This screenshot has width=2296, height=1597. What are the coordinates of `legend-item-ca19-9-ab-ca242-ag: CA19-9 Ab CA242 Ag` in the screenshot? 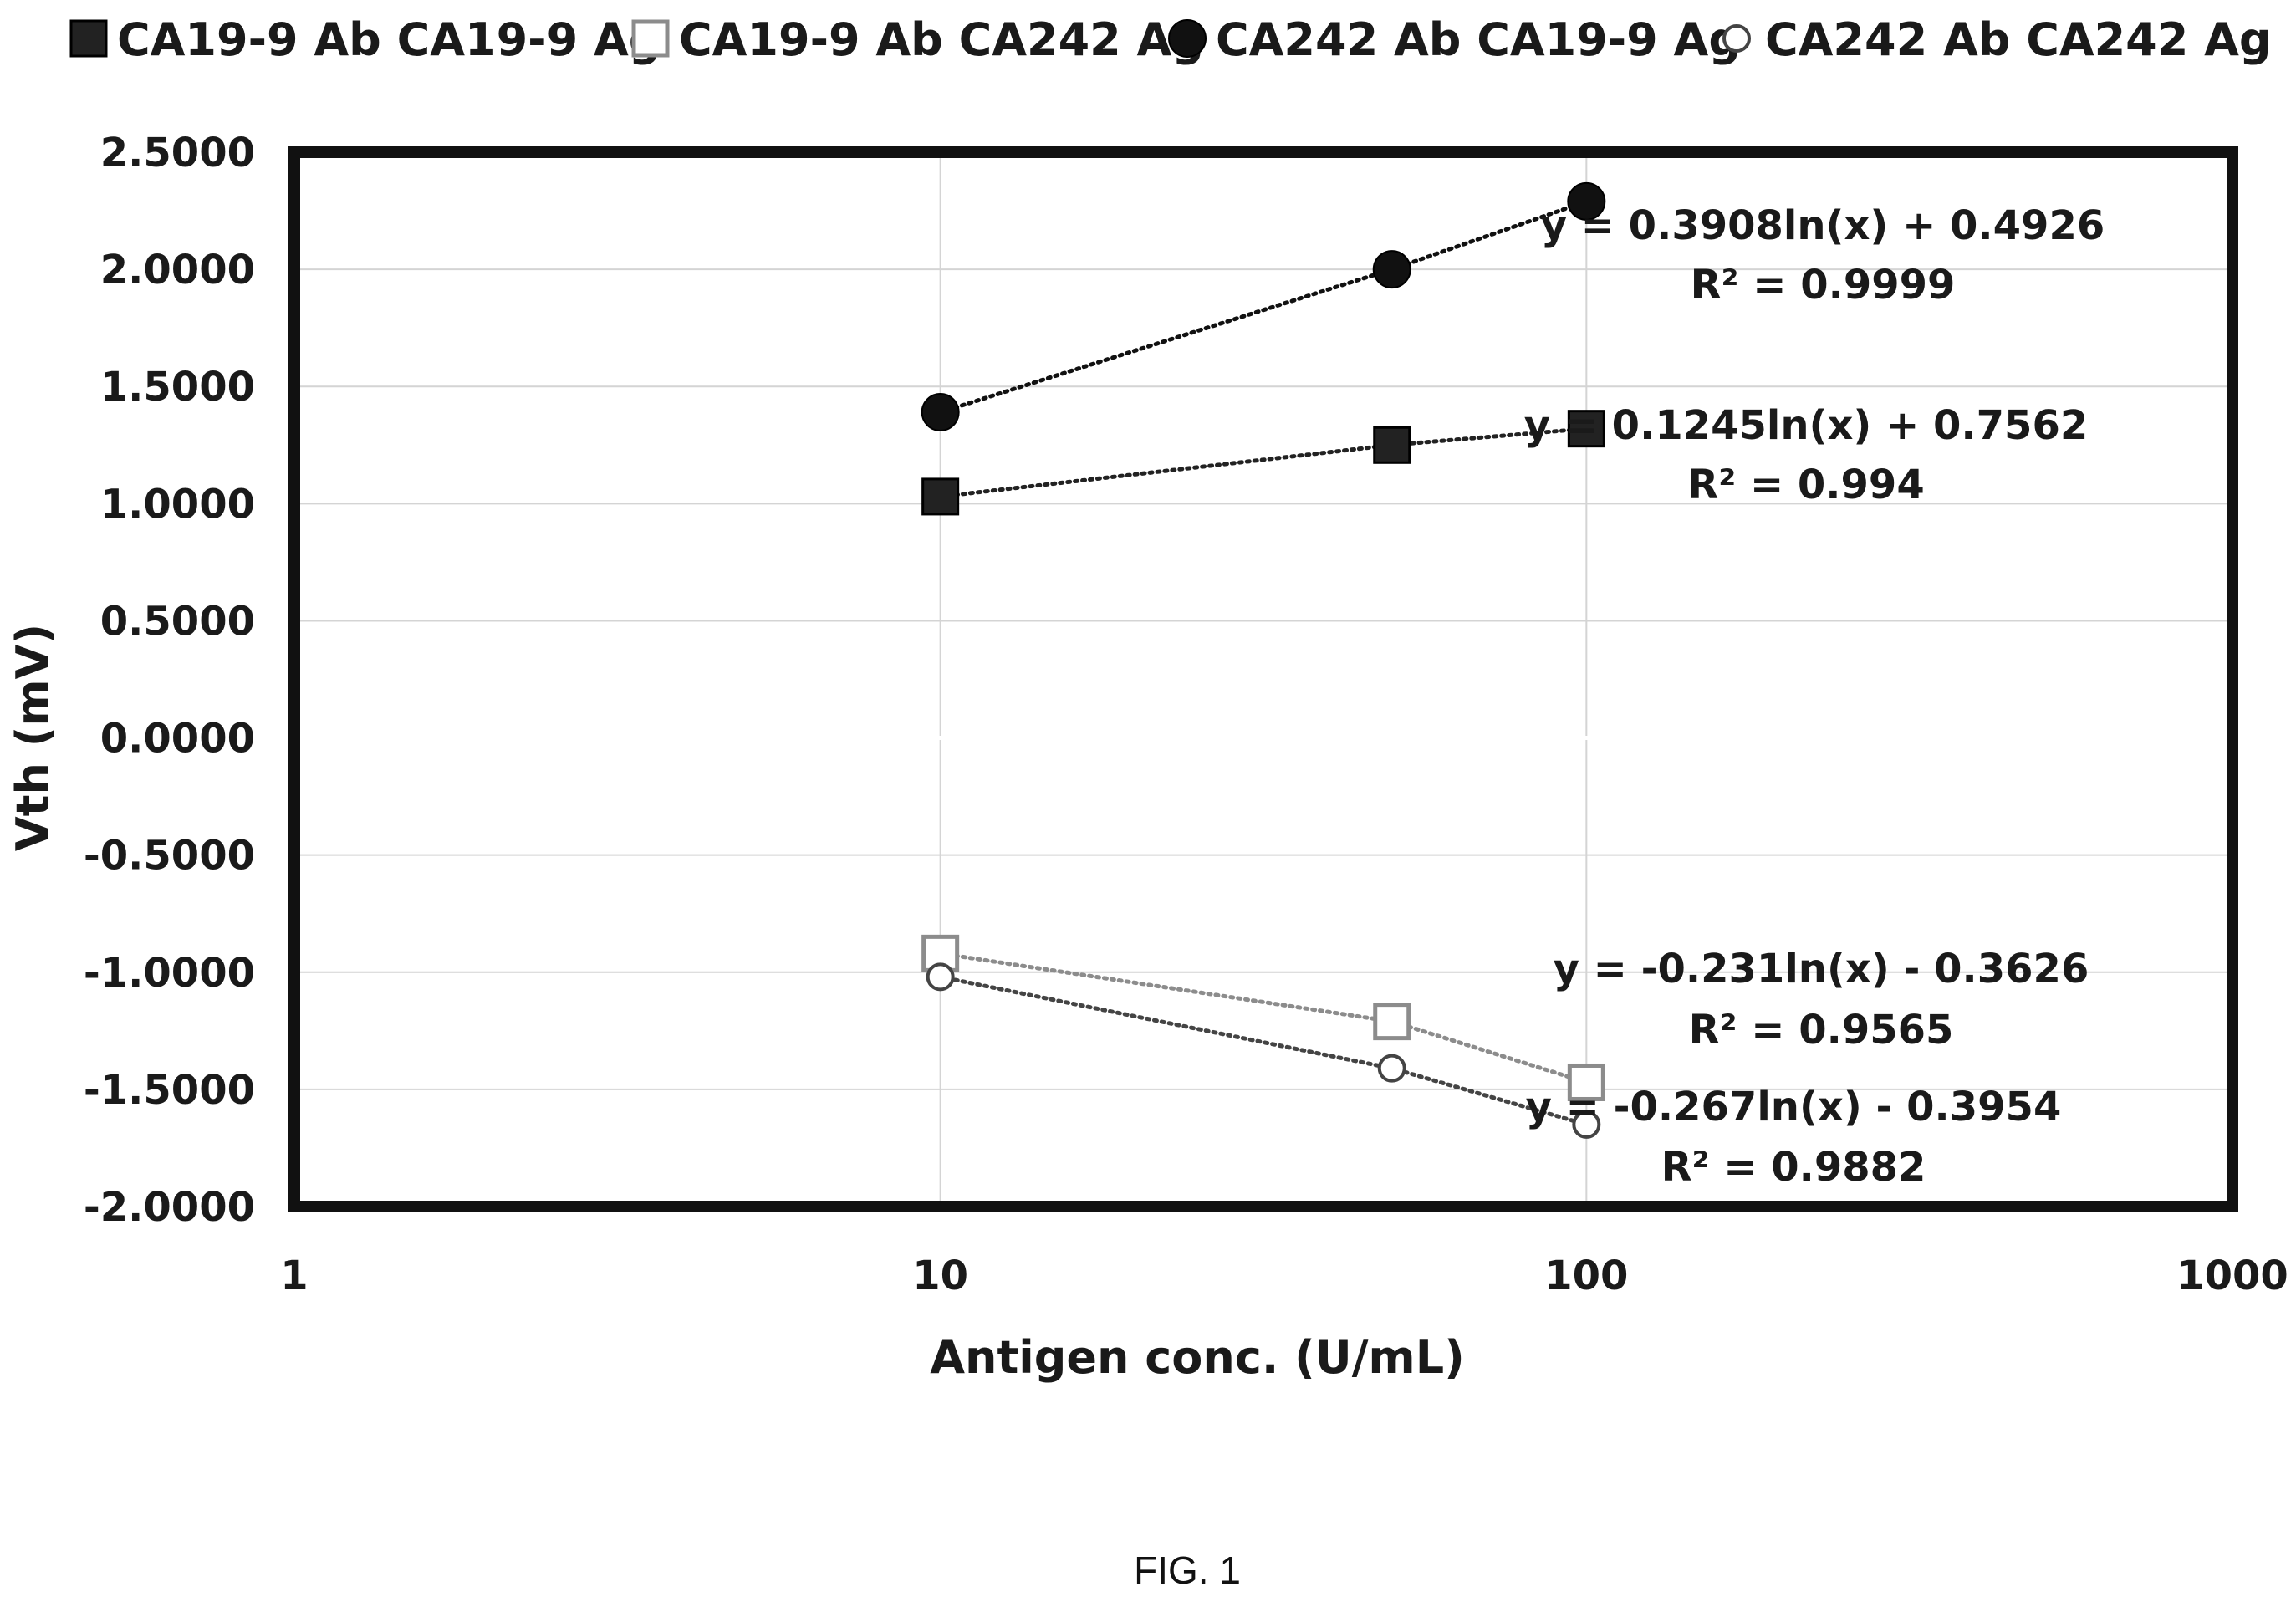 It's located at (918, 39).